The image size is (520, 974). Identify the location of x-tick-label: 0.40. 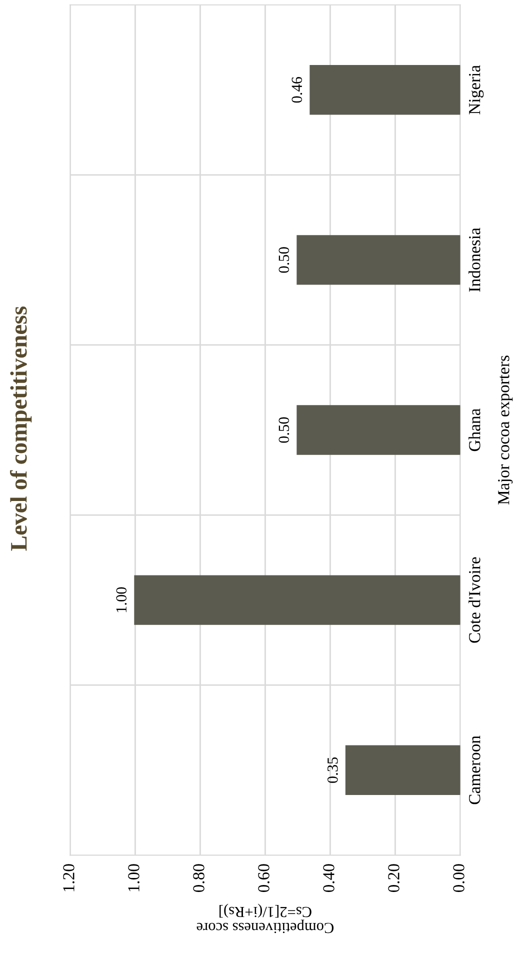
(328, 878).